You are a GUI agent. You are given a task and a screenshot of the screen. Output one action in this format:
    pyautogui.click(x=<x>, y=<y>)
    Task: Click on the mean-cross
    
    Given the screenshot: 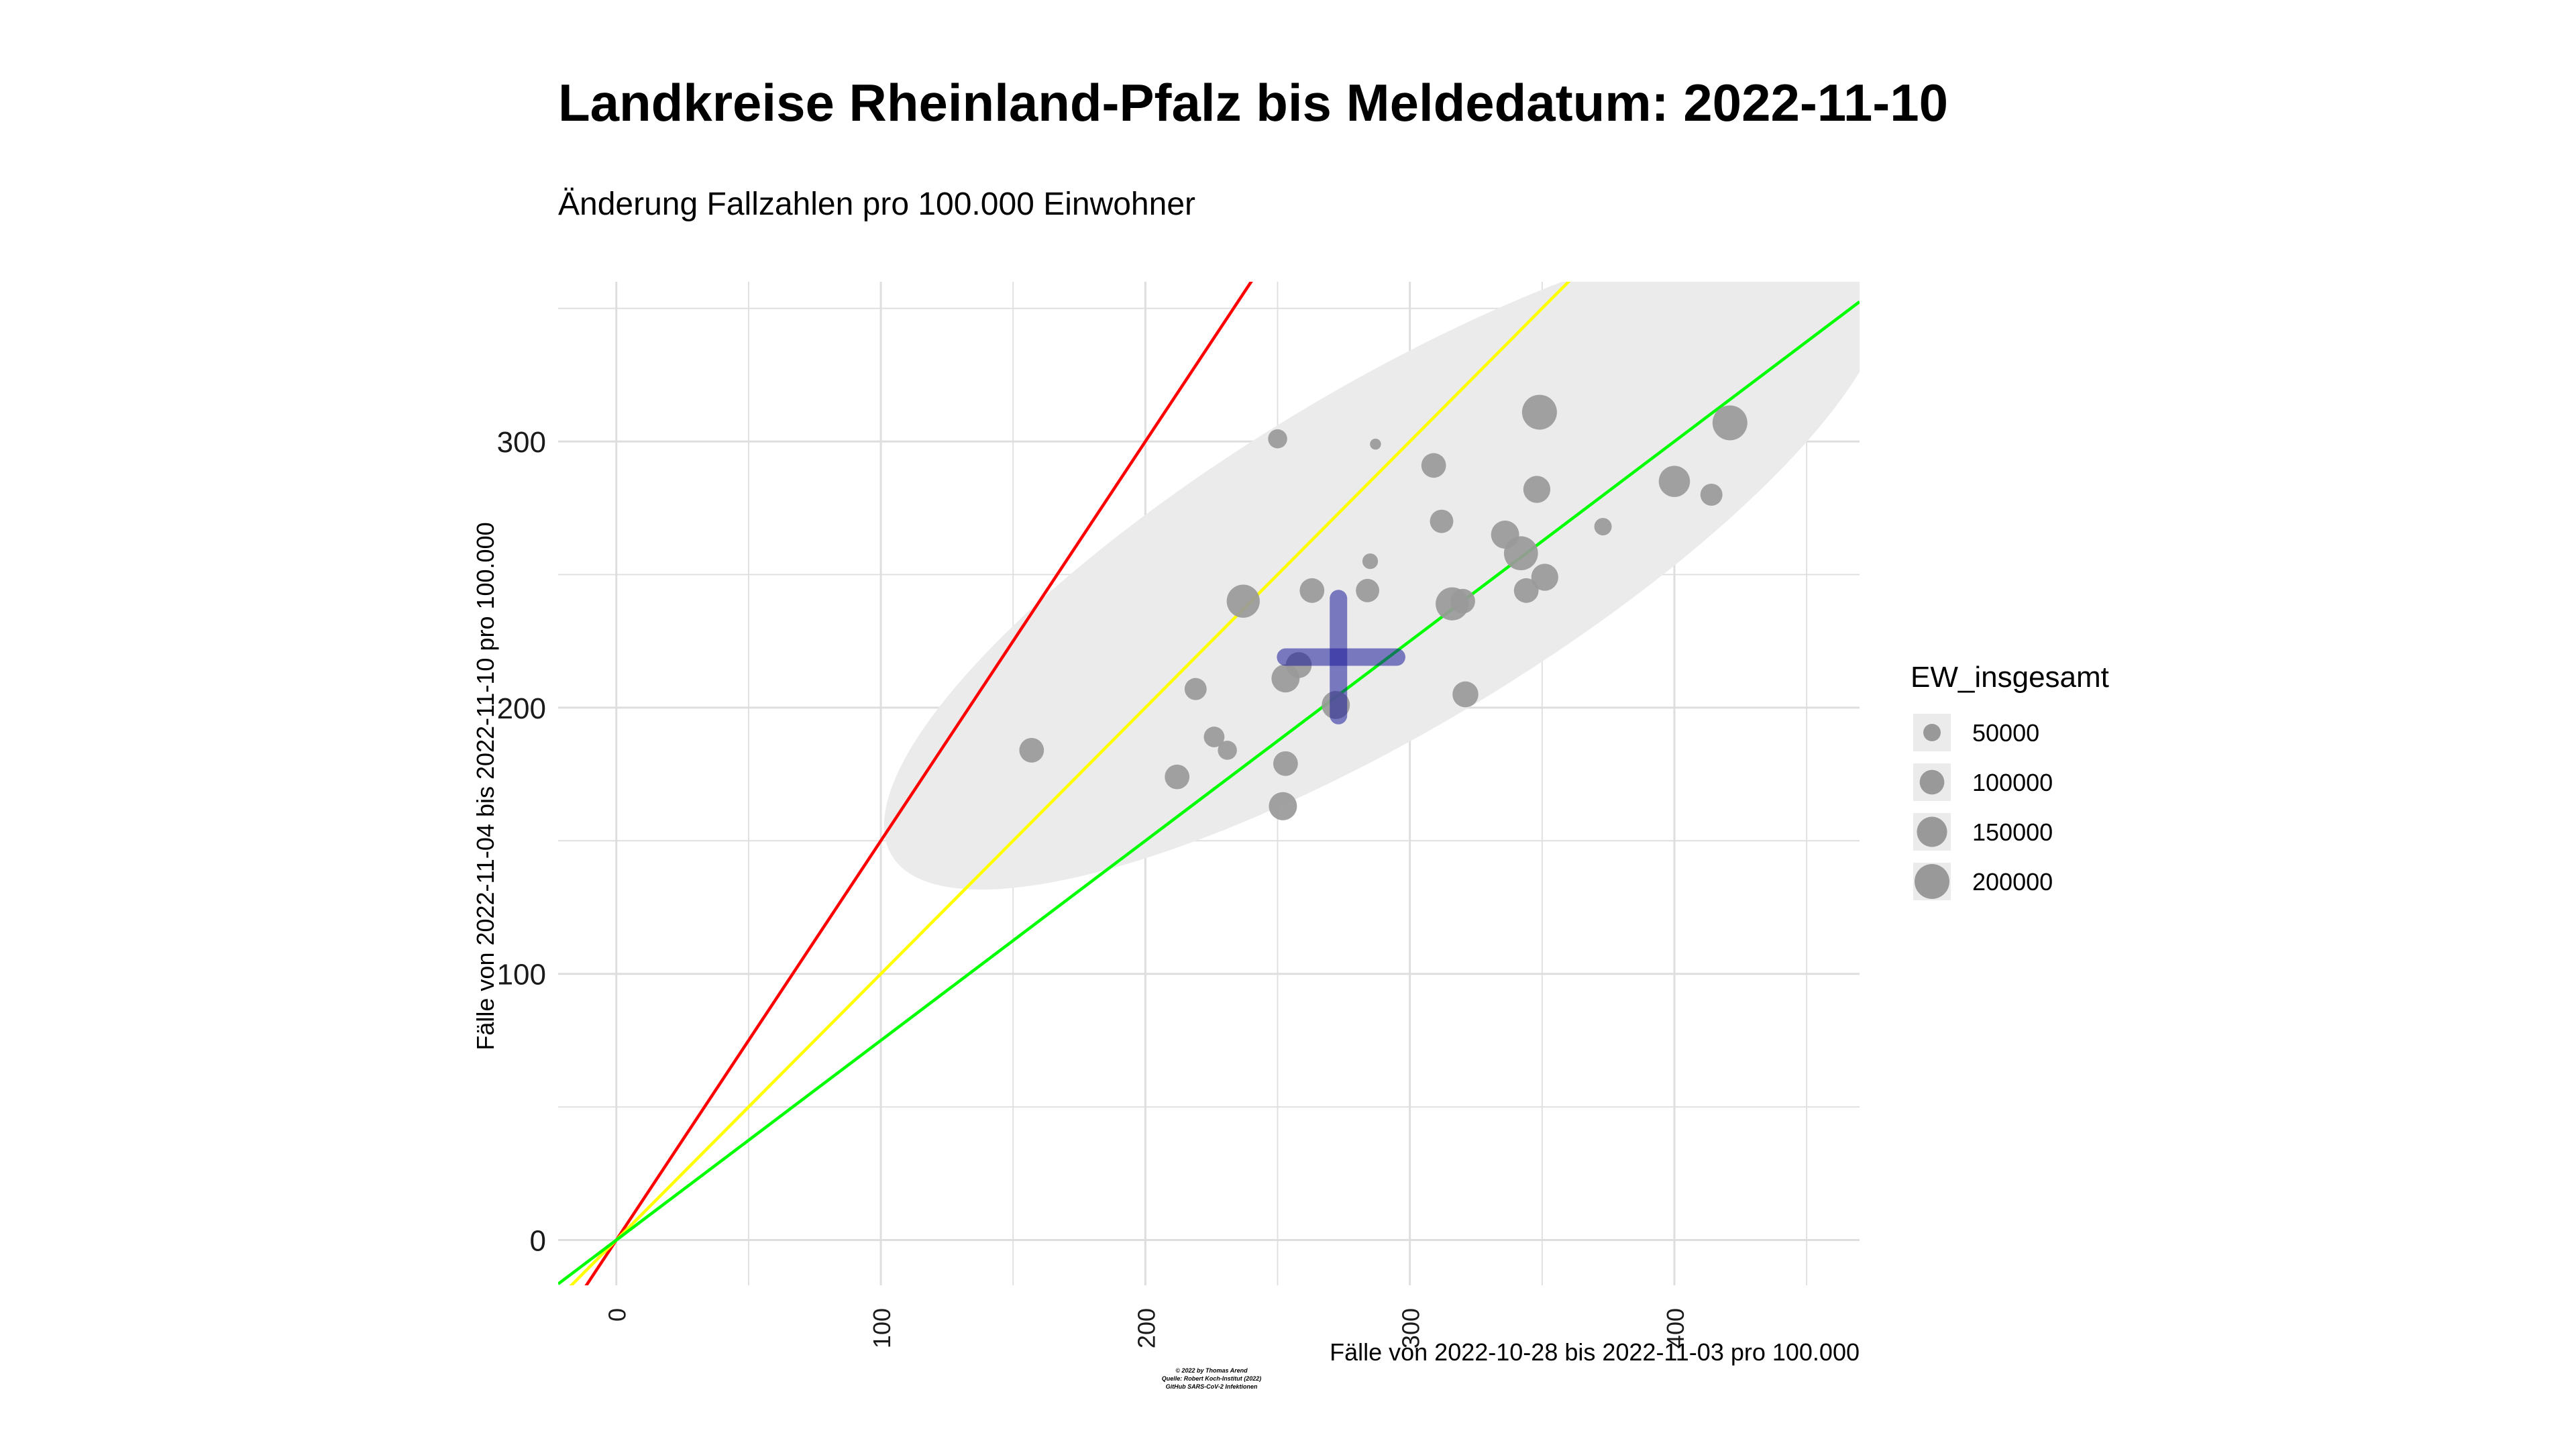 What is the action you would take?
    pyautogui.click(x=1341, y=657)
    